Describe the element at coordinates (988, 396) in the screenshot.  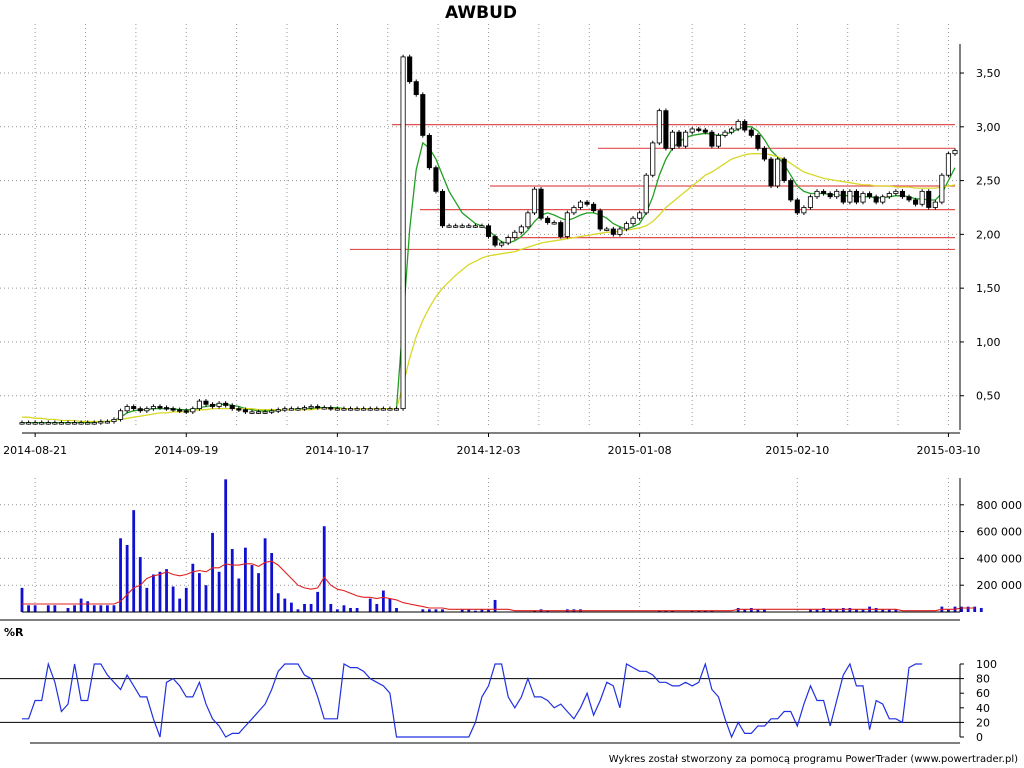
I see `price-tick-label: 0,50` at that location.